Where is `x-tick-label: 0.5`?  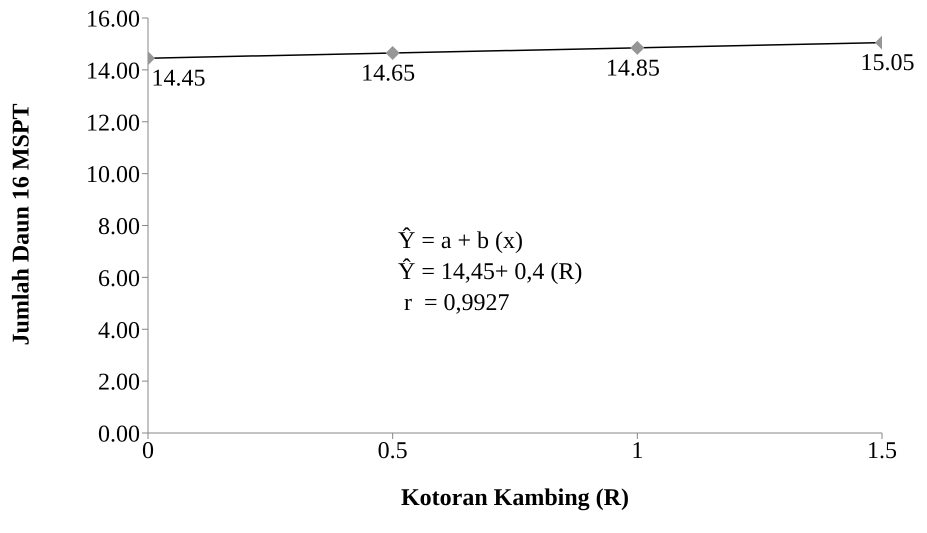 x-tick-label: 0.5 is located at coordinates (393, 451).